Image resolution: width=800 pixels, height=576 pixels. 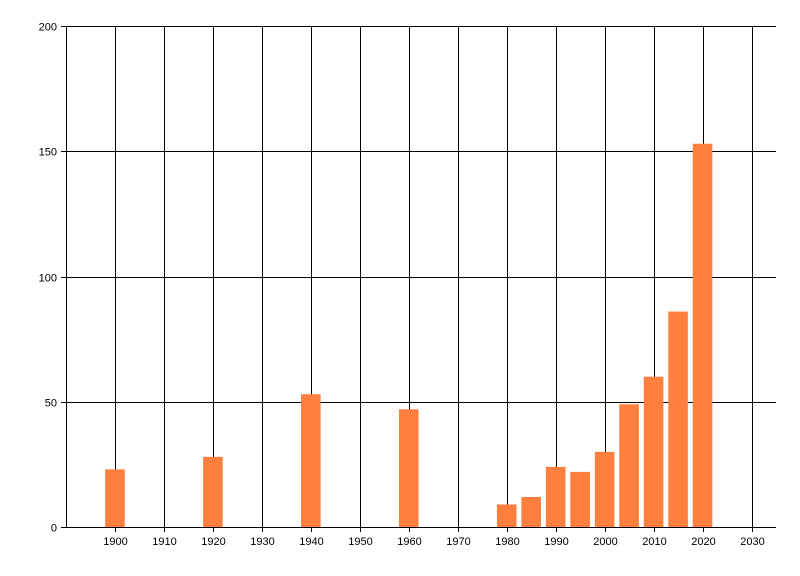 What do you see at coordinates (556, 542) in the screenshot?
I see `x-tick-label: 1990` at bounding box center [556, 542].